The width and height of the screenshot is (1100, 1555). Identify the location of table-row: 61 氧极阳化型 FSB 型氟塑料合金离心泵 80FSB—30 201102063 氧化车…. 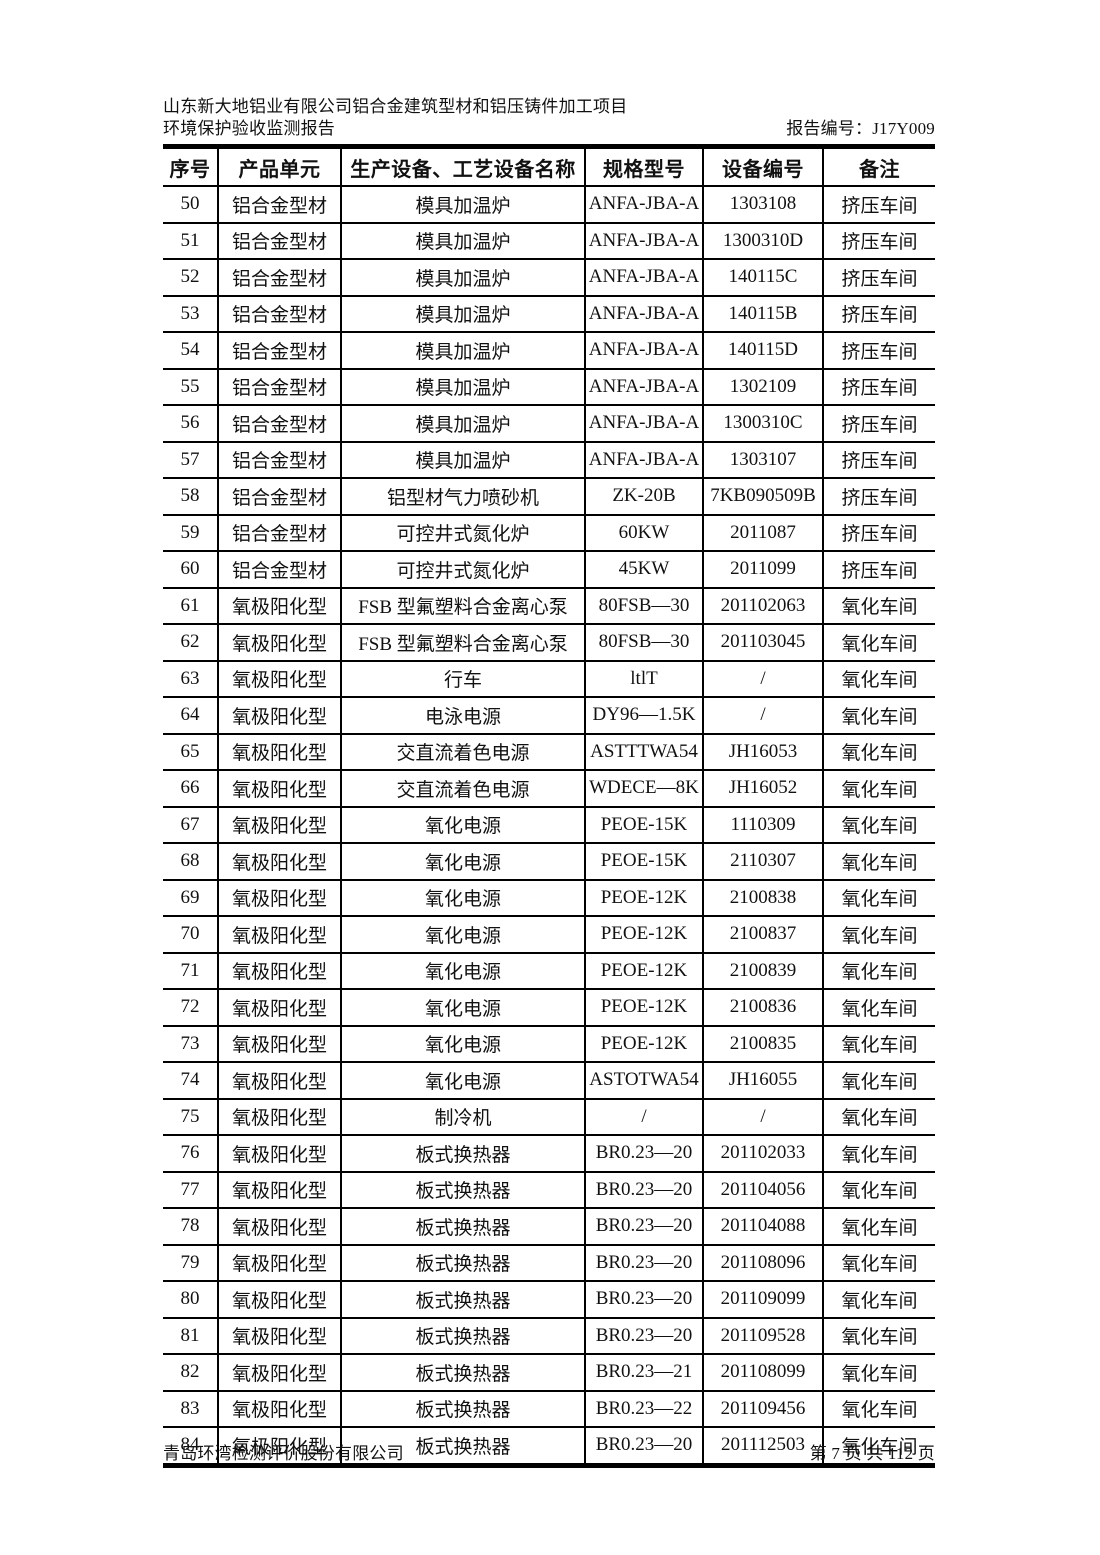
(549, 605).